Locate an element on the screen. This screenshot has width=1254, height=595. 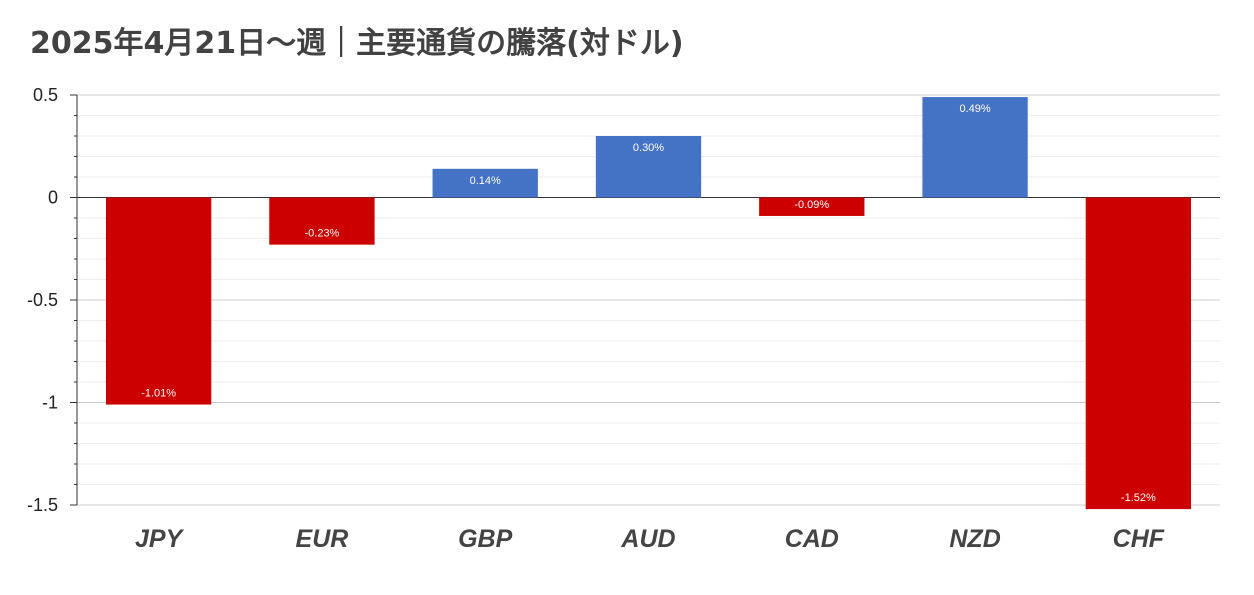
y-axis: 0.5 0 -0.5 -1 -1.5 is located at coordinates (52, 300).